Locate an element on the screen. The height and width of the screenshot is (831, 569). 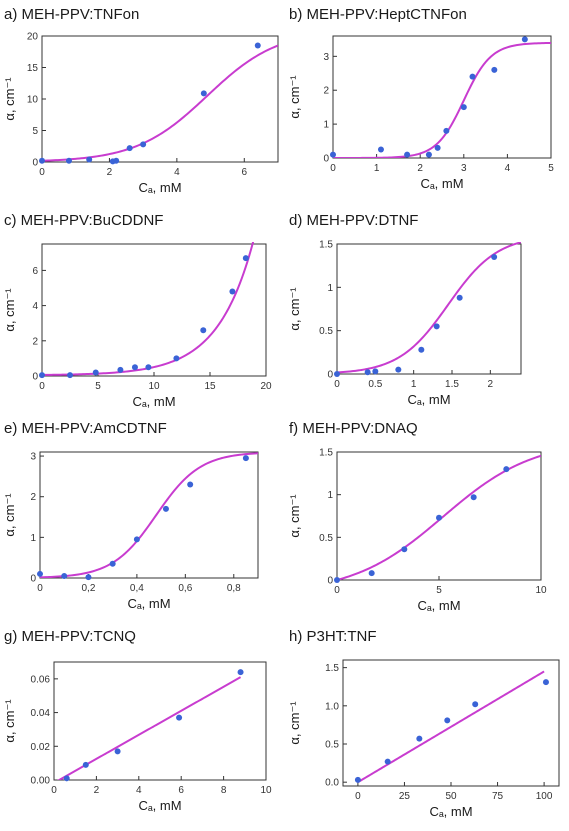
chart-panel-f: f) MEH-PPV:DNAQ 0 5 10 0 0.5 1 1.5 Cₐ, mM α, cm⁻¹ is located at coordinates (427, 517).